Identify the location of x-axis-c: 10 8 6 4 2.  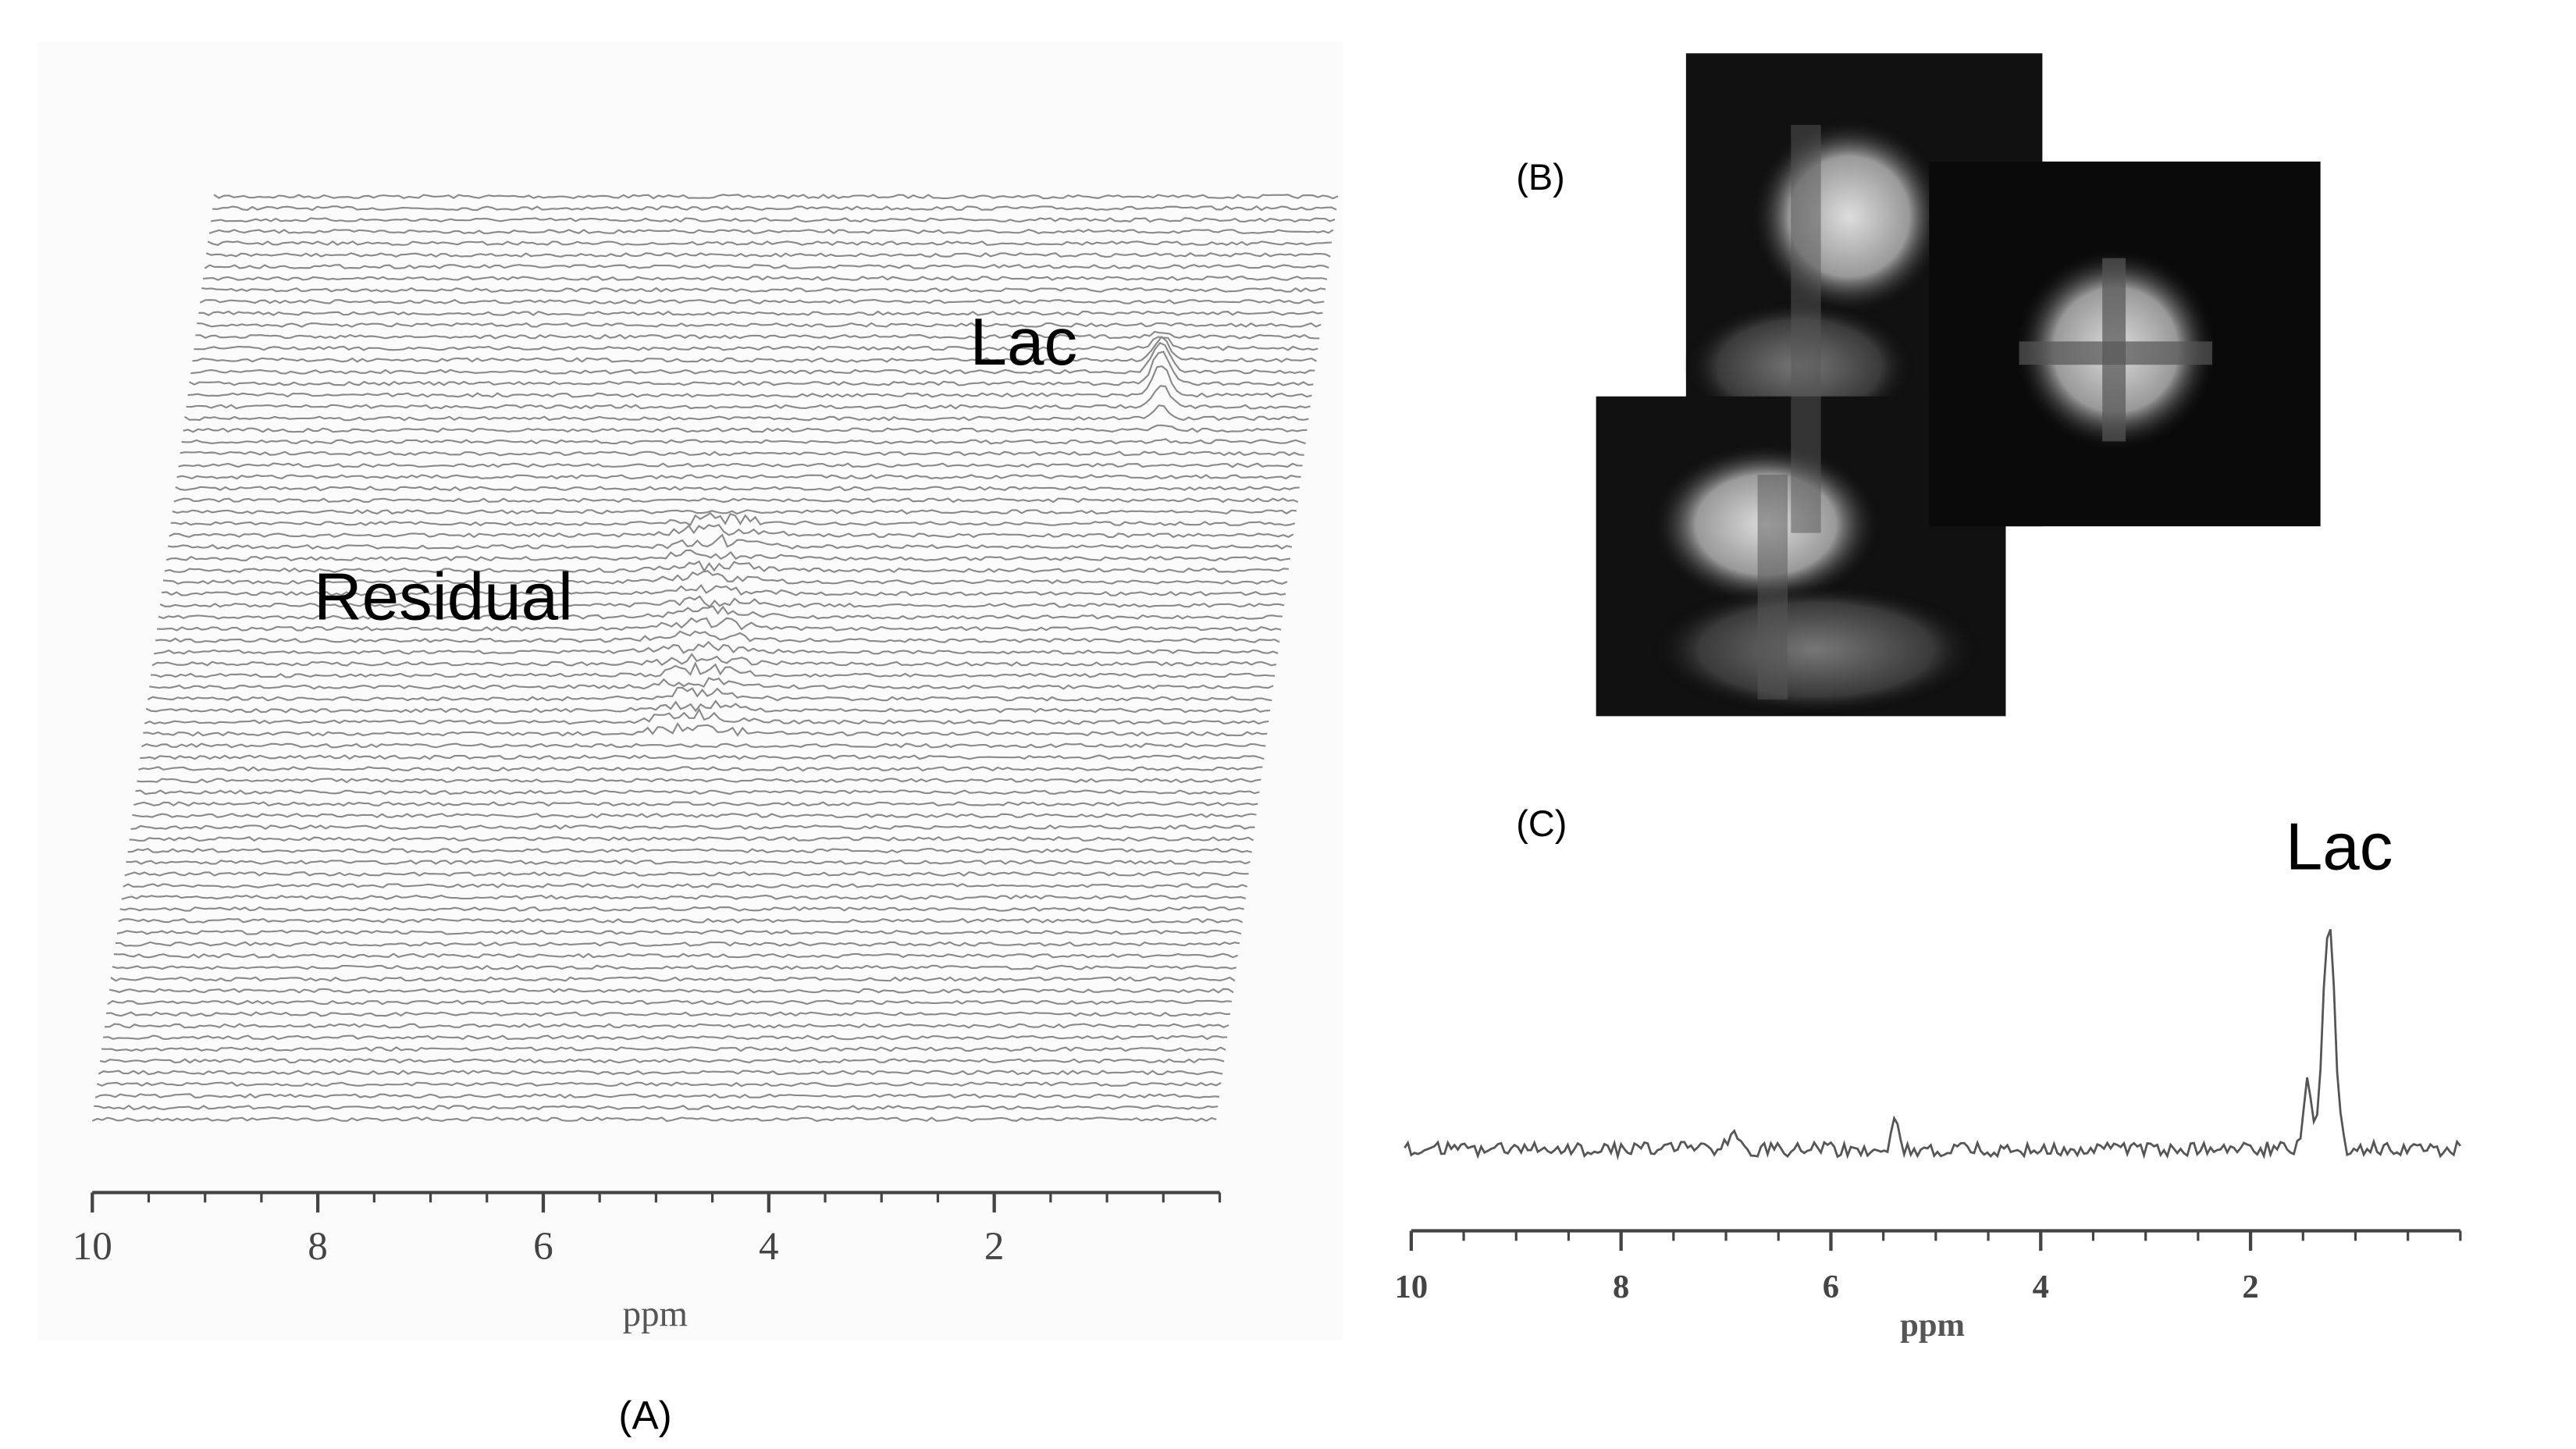
(1928, 1267).